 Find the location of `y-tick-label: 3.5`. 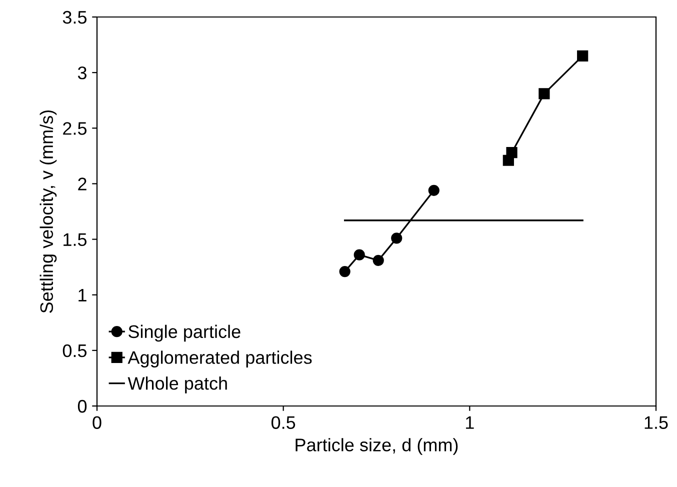

y-tick-label: 3.5 is located at coordinates (74, 17).